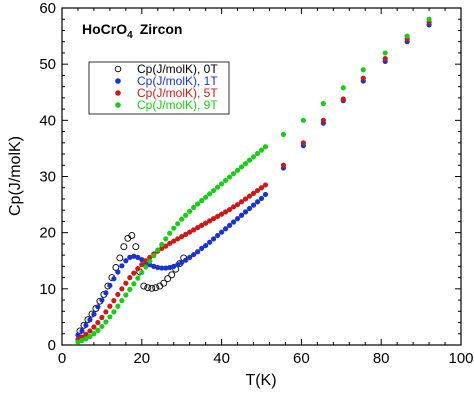 The width and height of the screenshot is (474, 413). Describe the element at coordinates (177, 93) in the screenshot. I see `legend-label: Cp(J/molK), 5T` at that location.